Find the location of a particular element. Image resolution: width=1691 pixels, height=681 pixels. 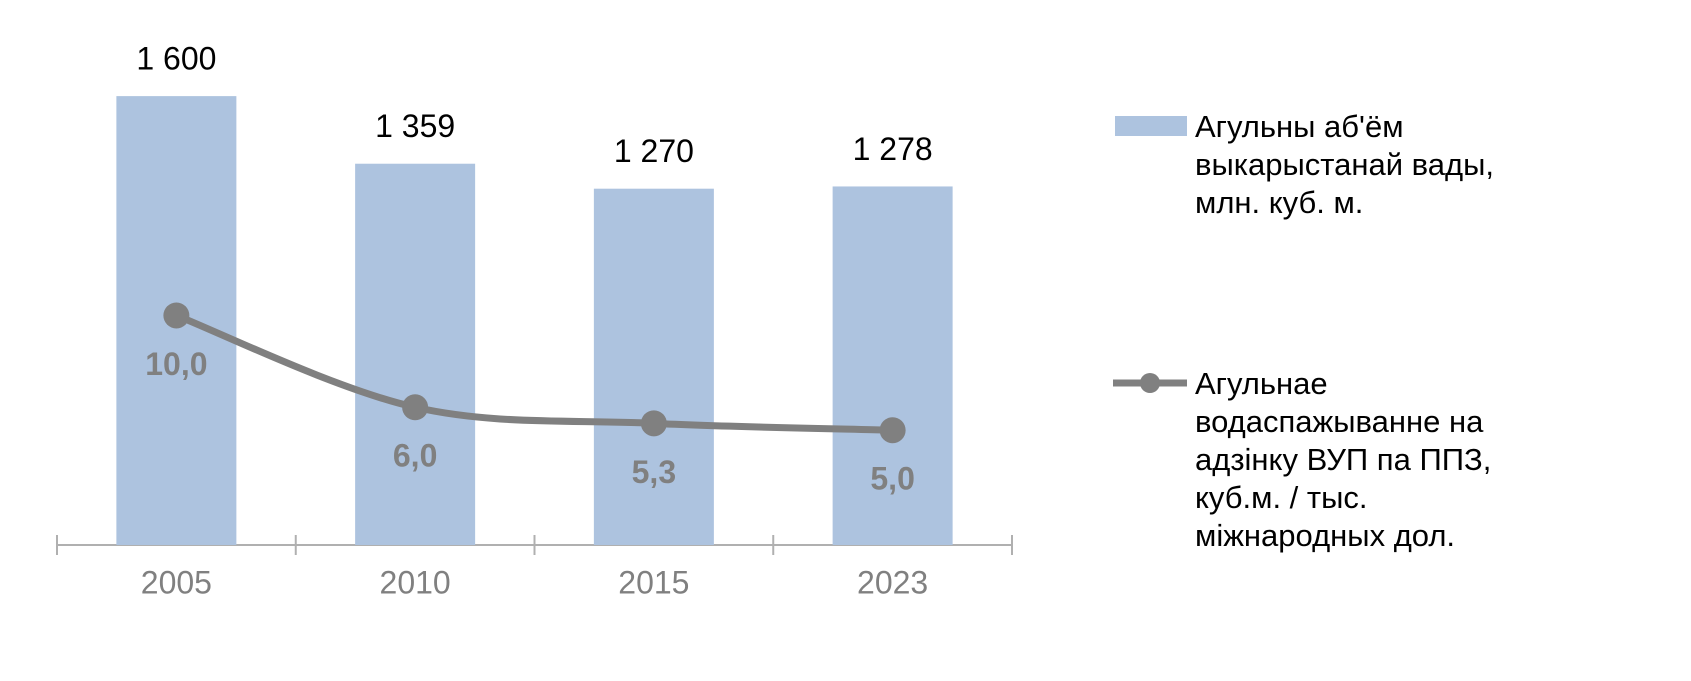

bar-value-label: 1 278 is located at coordinates (893, 149).